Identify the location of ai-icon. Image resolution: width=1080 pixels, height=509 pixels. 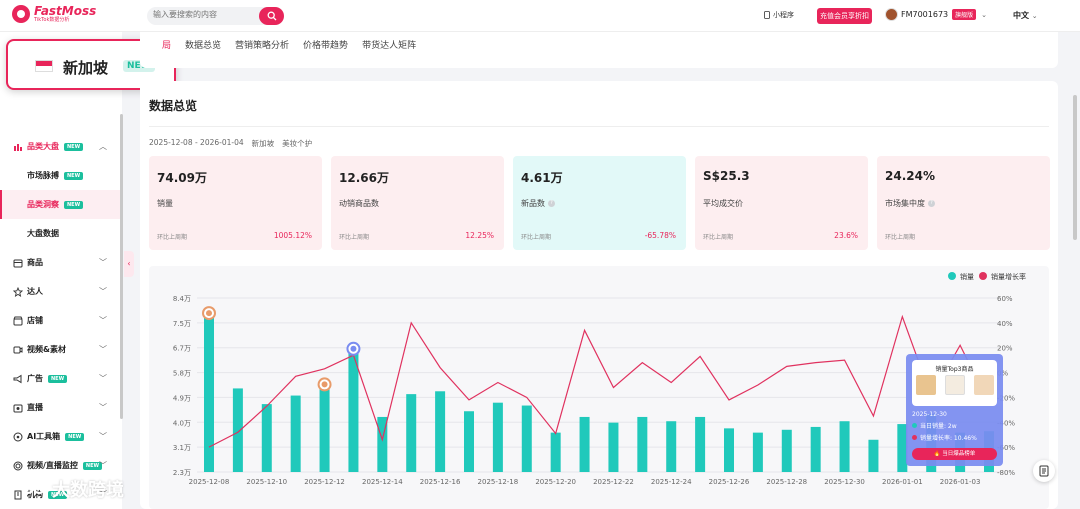
(18, 436).